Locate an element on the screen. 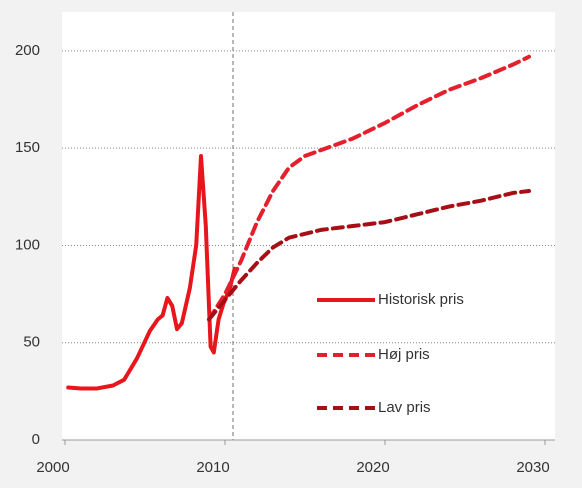  legend-label: Historisk pris is located at coordinates (421, 299).